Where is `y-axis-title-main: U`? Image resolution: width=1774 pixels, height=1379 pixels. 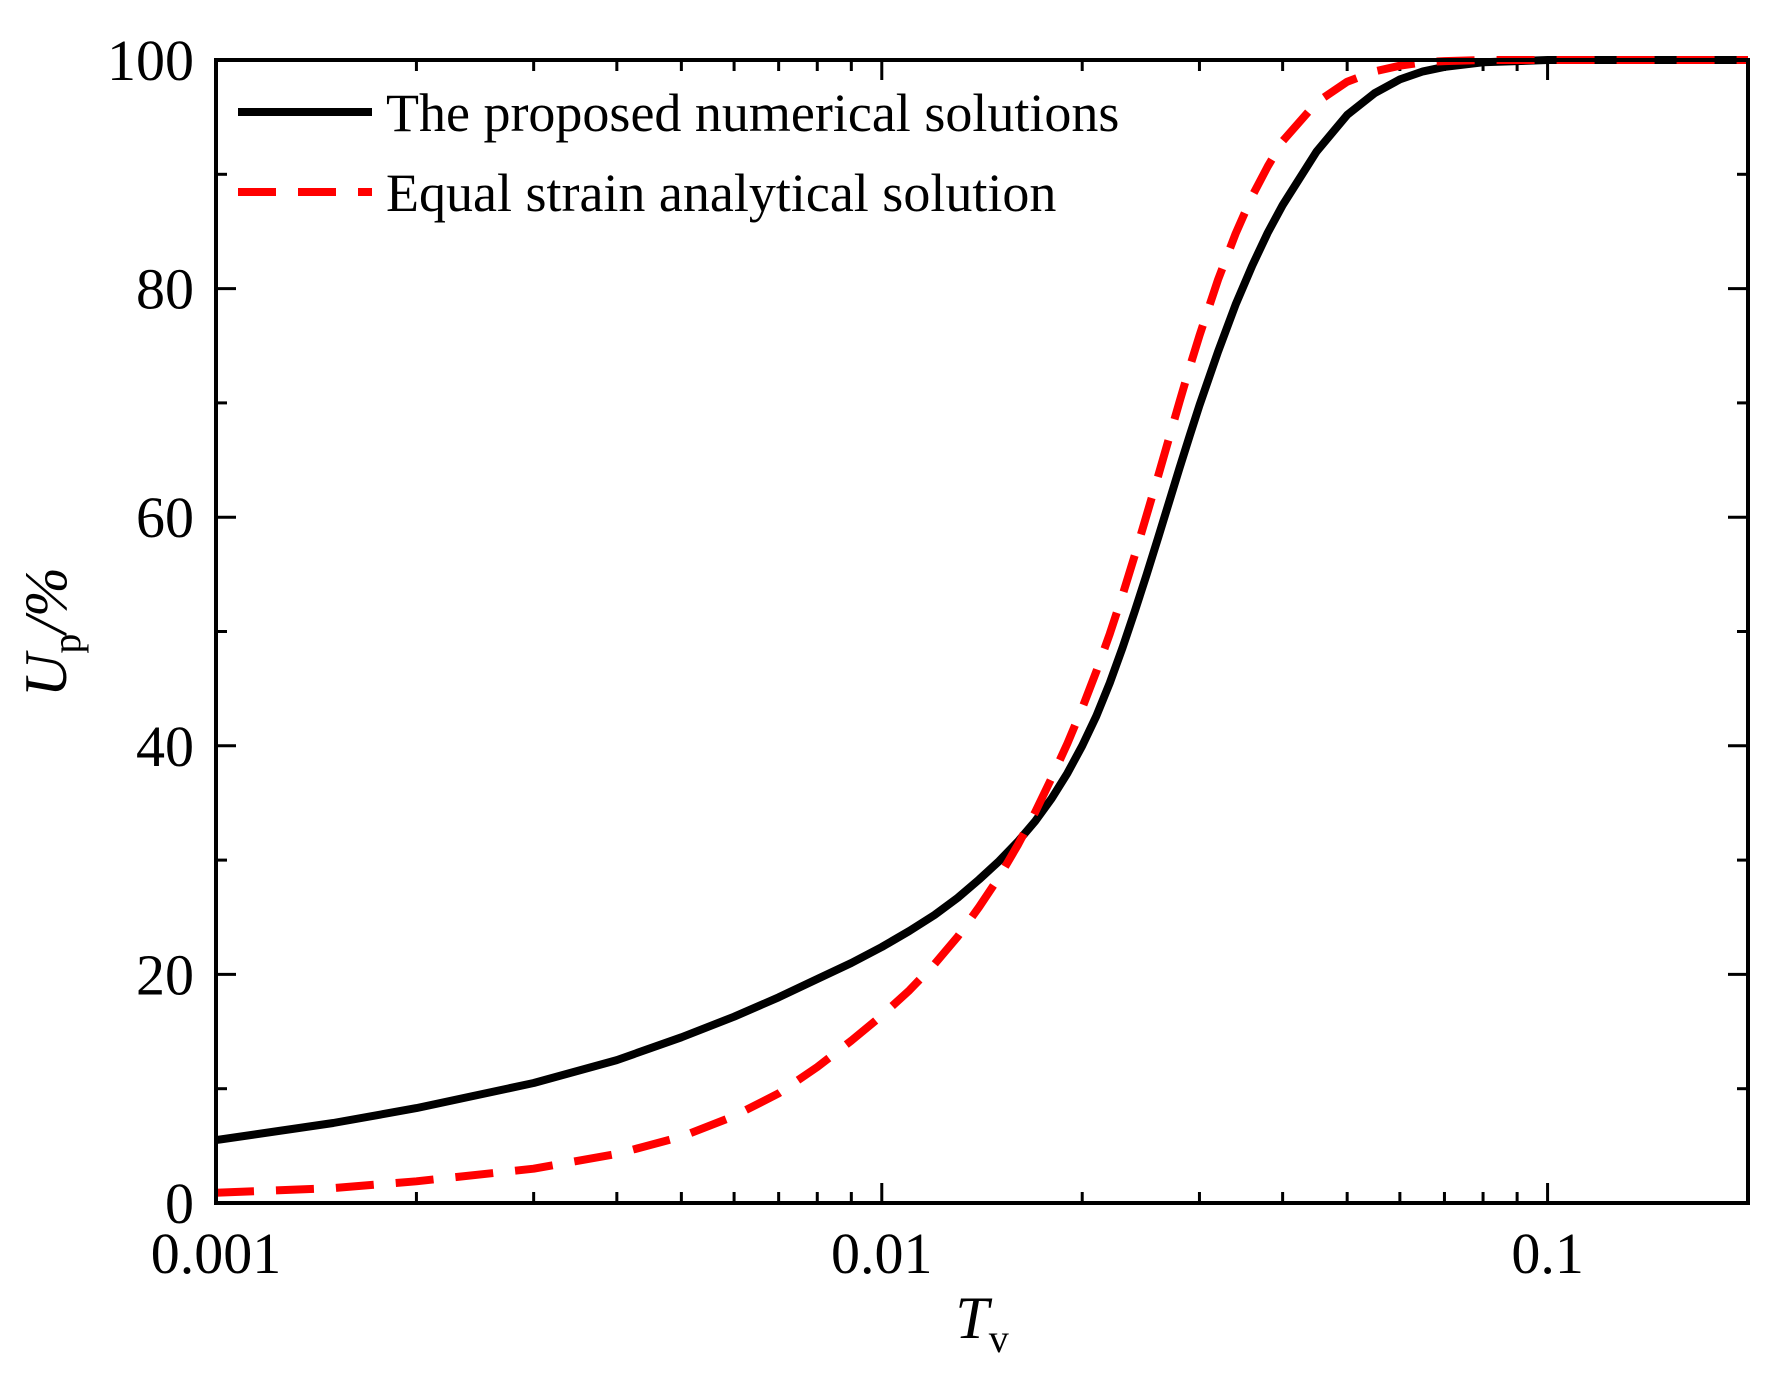
y-axis-title-main: U is located at coordinates (46, 673).